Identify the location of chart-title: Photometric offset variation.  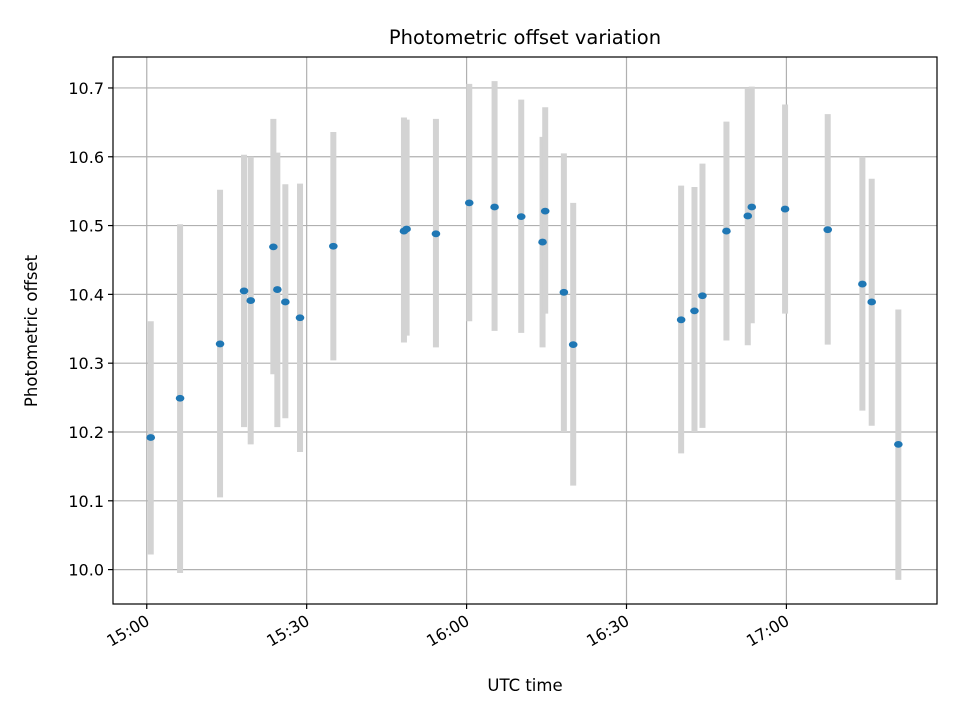
(525, 37).